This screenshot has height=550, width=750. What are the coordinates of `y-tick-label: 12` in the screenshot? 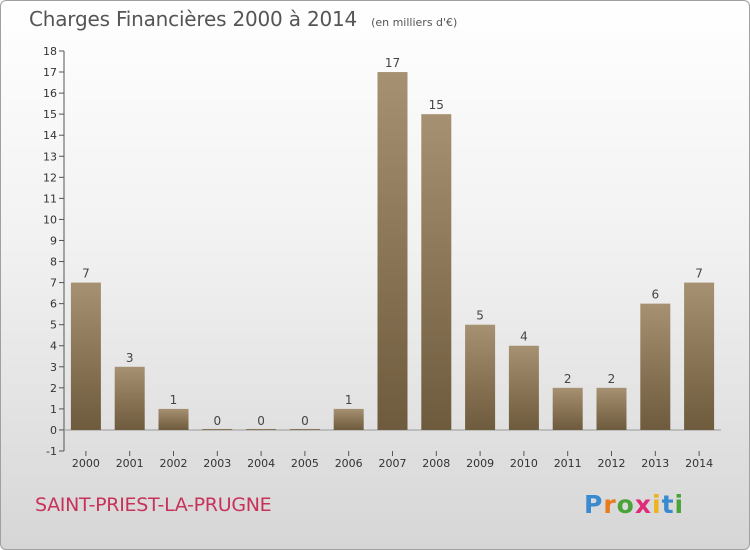 It's located at (50, 177).